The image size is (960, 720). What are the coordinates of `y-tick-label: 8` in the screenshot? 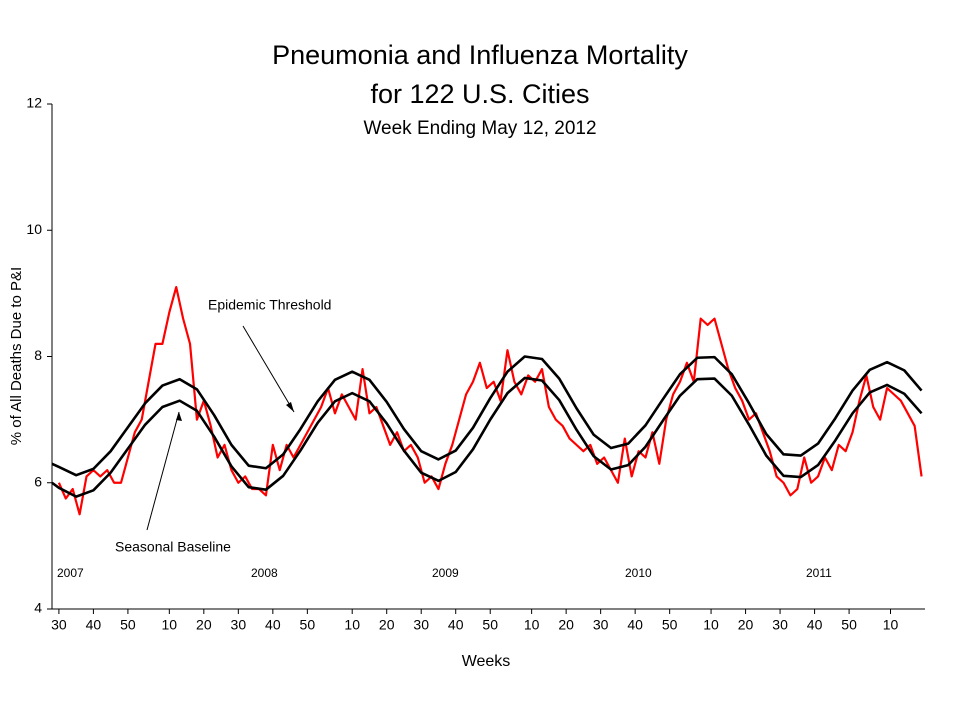 It's located at (38, 355).